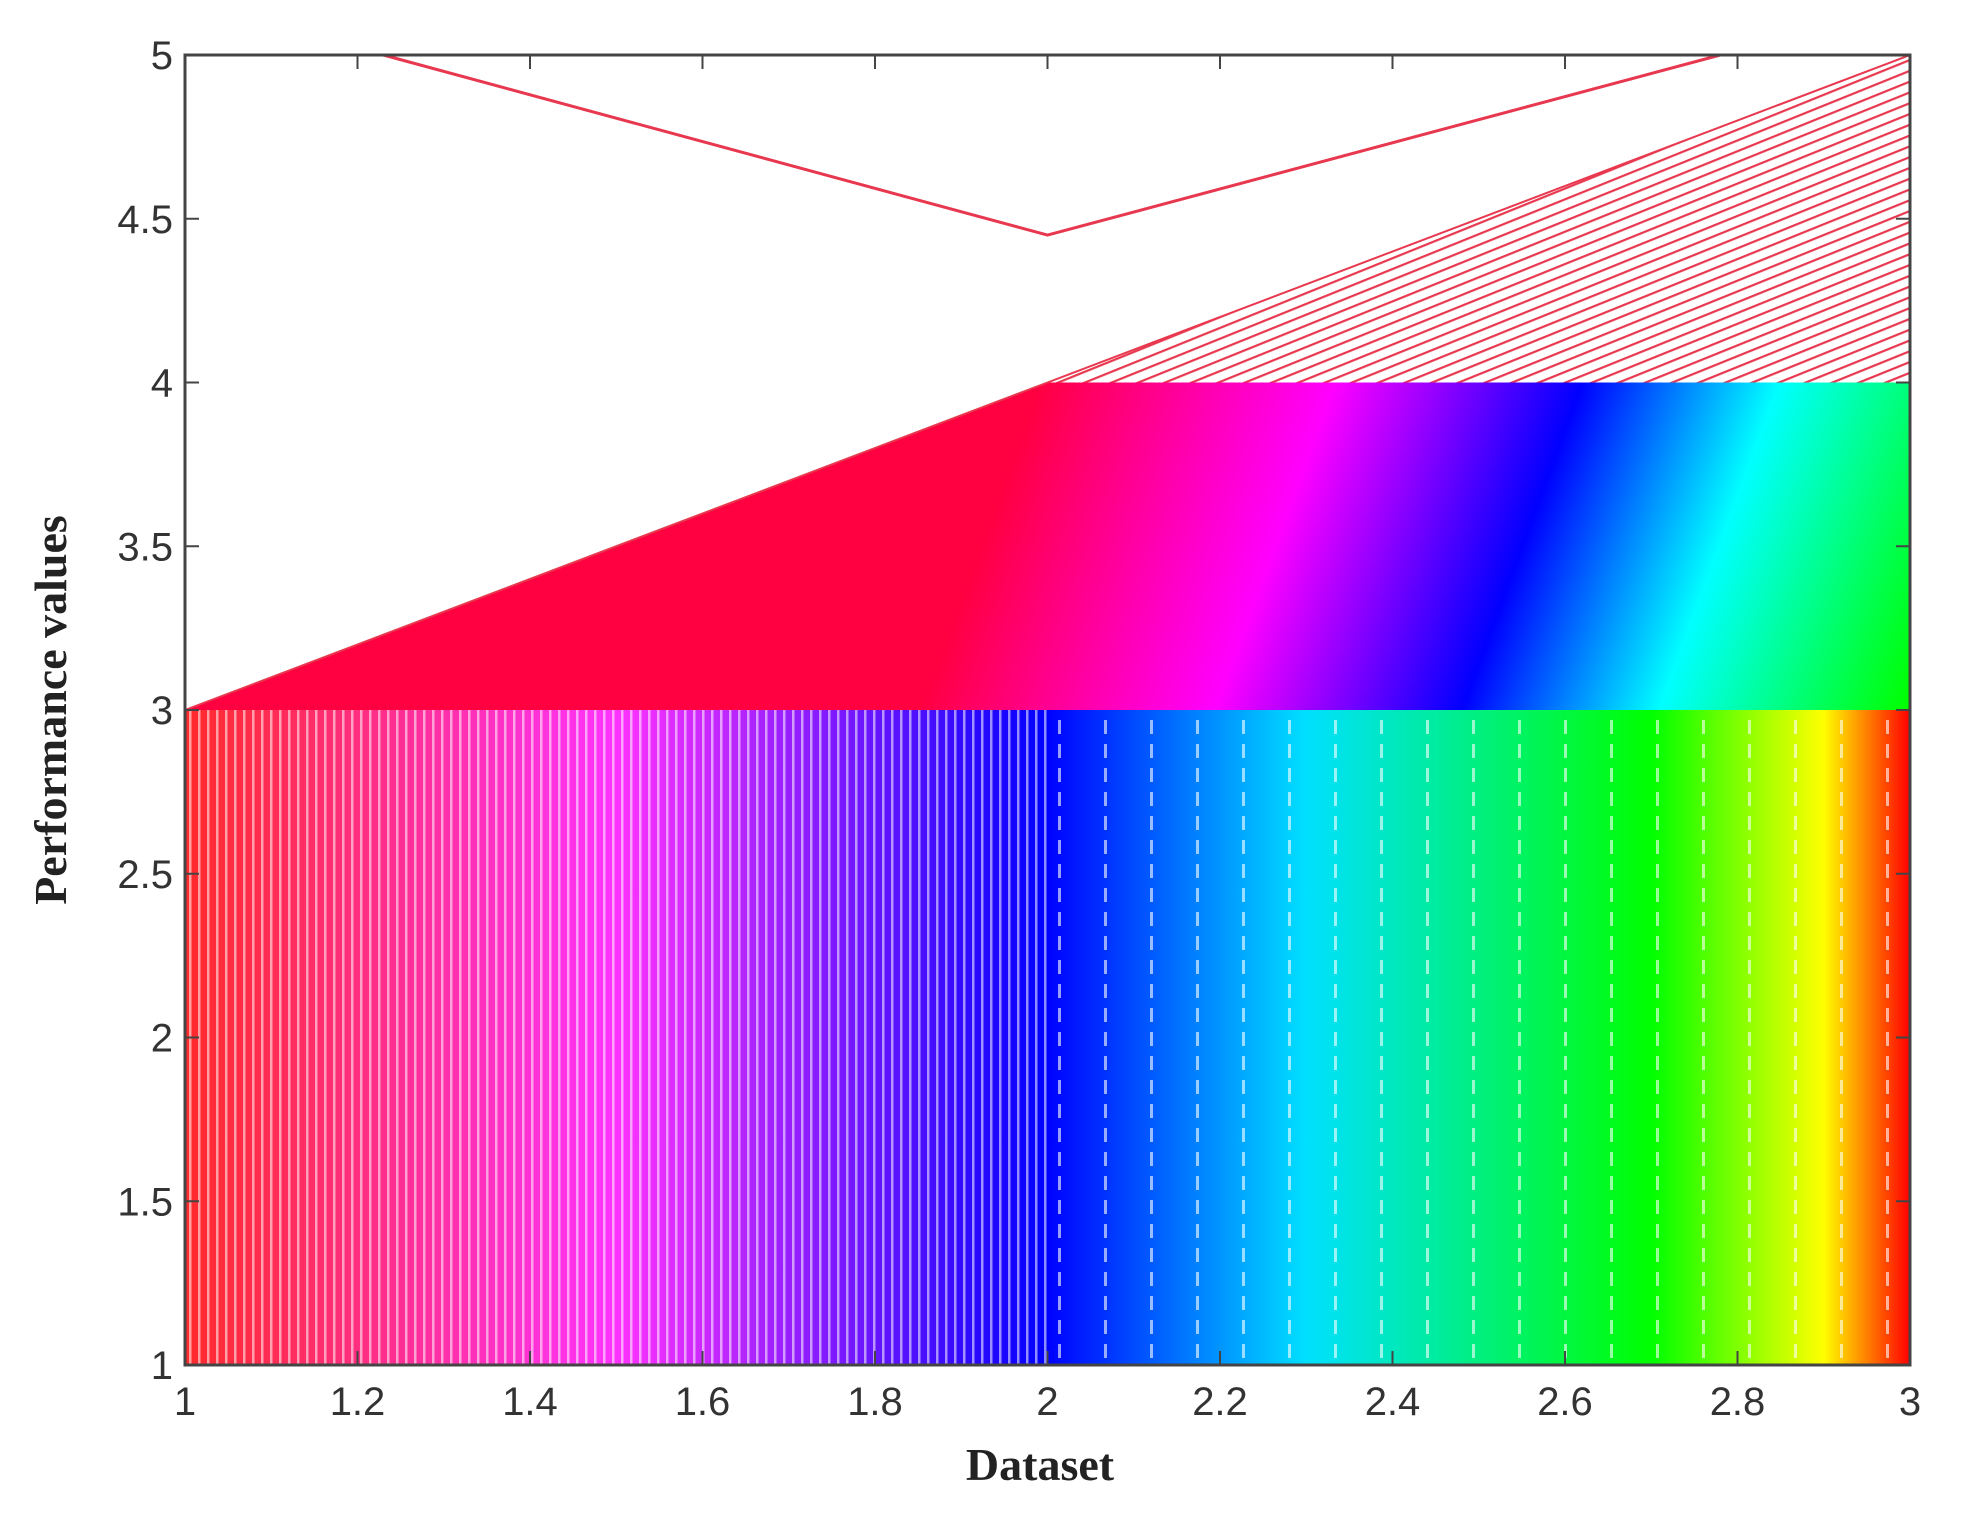 The image size is (1964, 1519). What do you see at coordinates (185, 1402) in the screenshot?
I see `x-tick-label: 1` at bounding box center [185, 1402].